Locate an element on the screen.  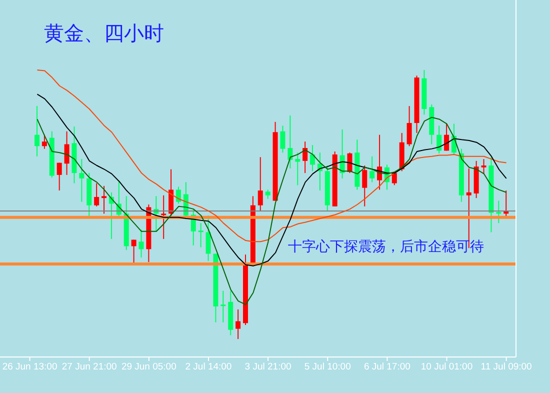
x-tick-label: 3 Jul 21:00 is located at coordinates (268, 367).